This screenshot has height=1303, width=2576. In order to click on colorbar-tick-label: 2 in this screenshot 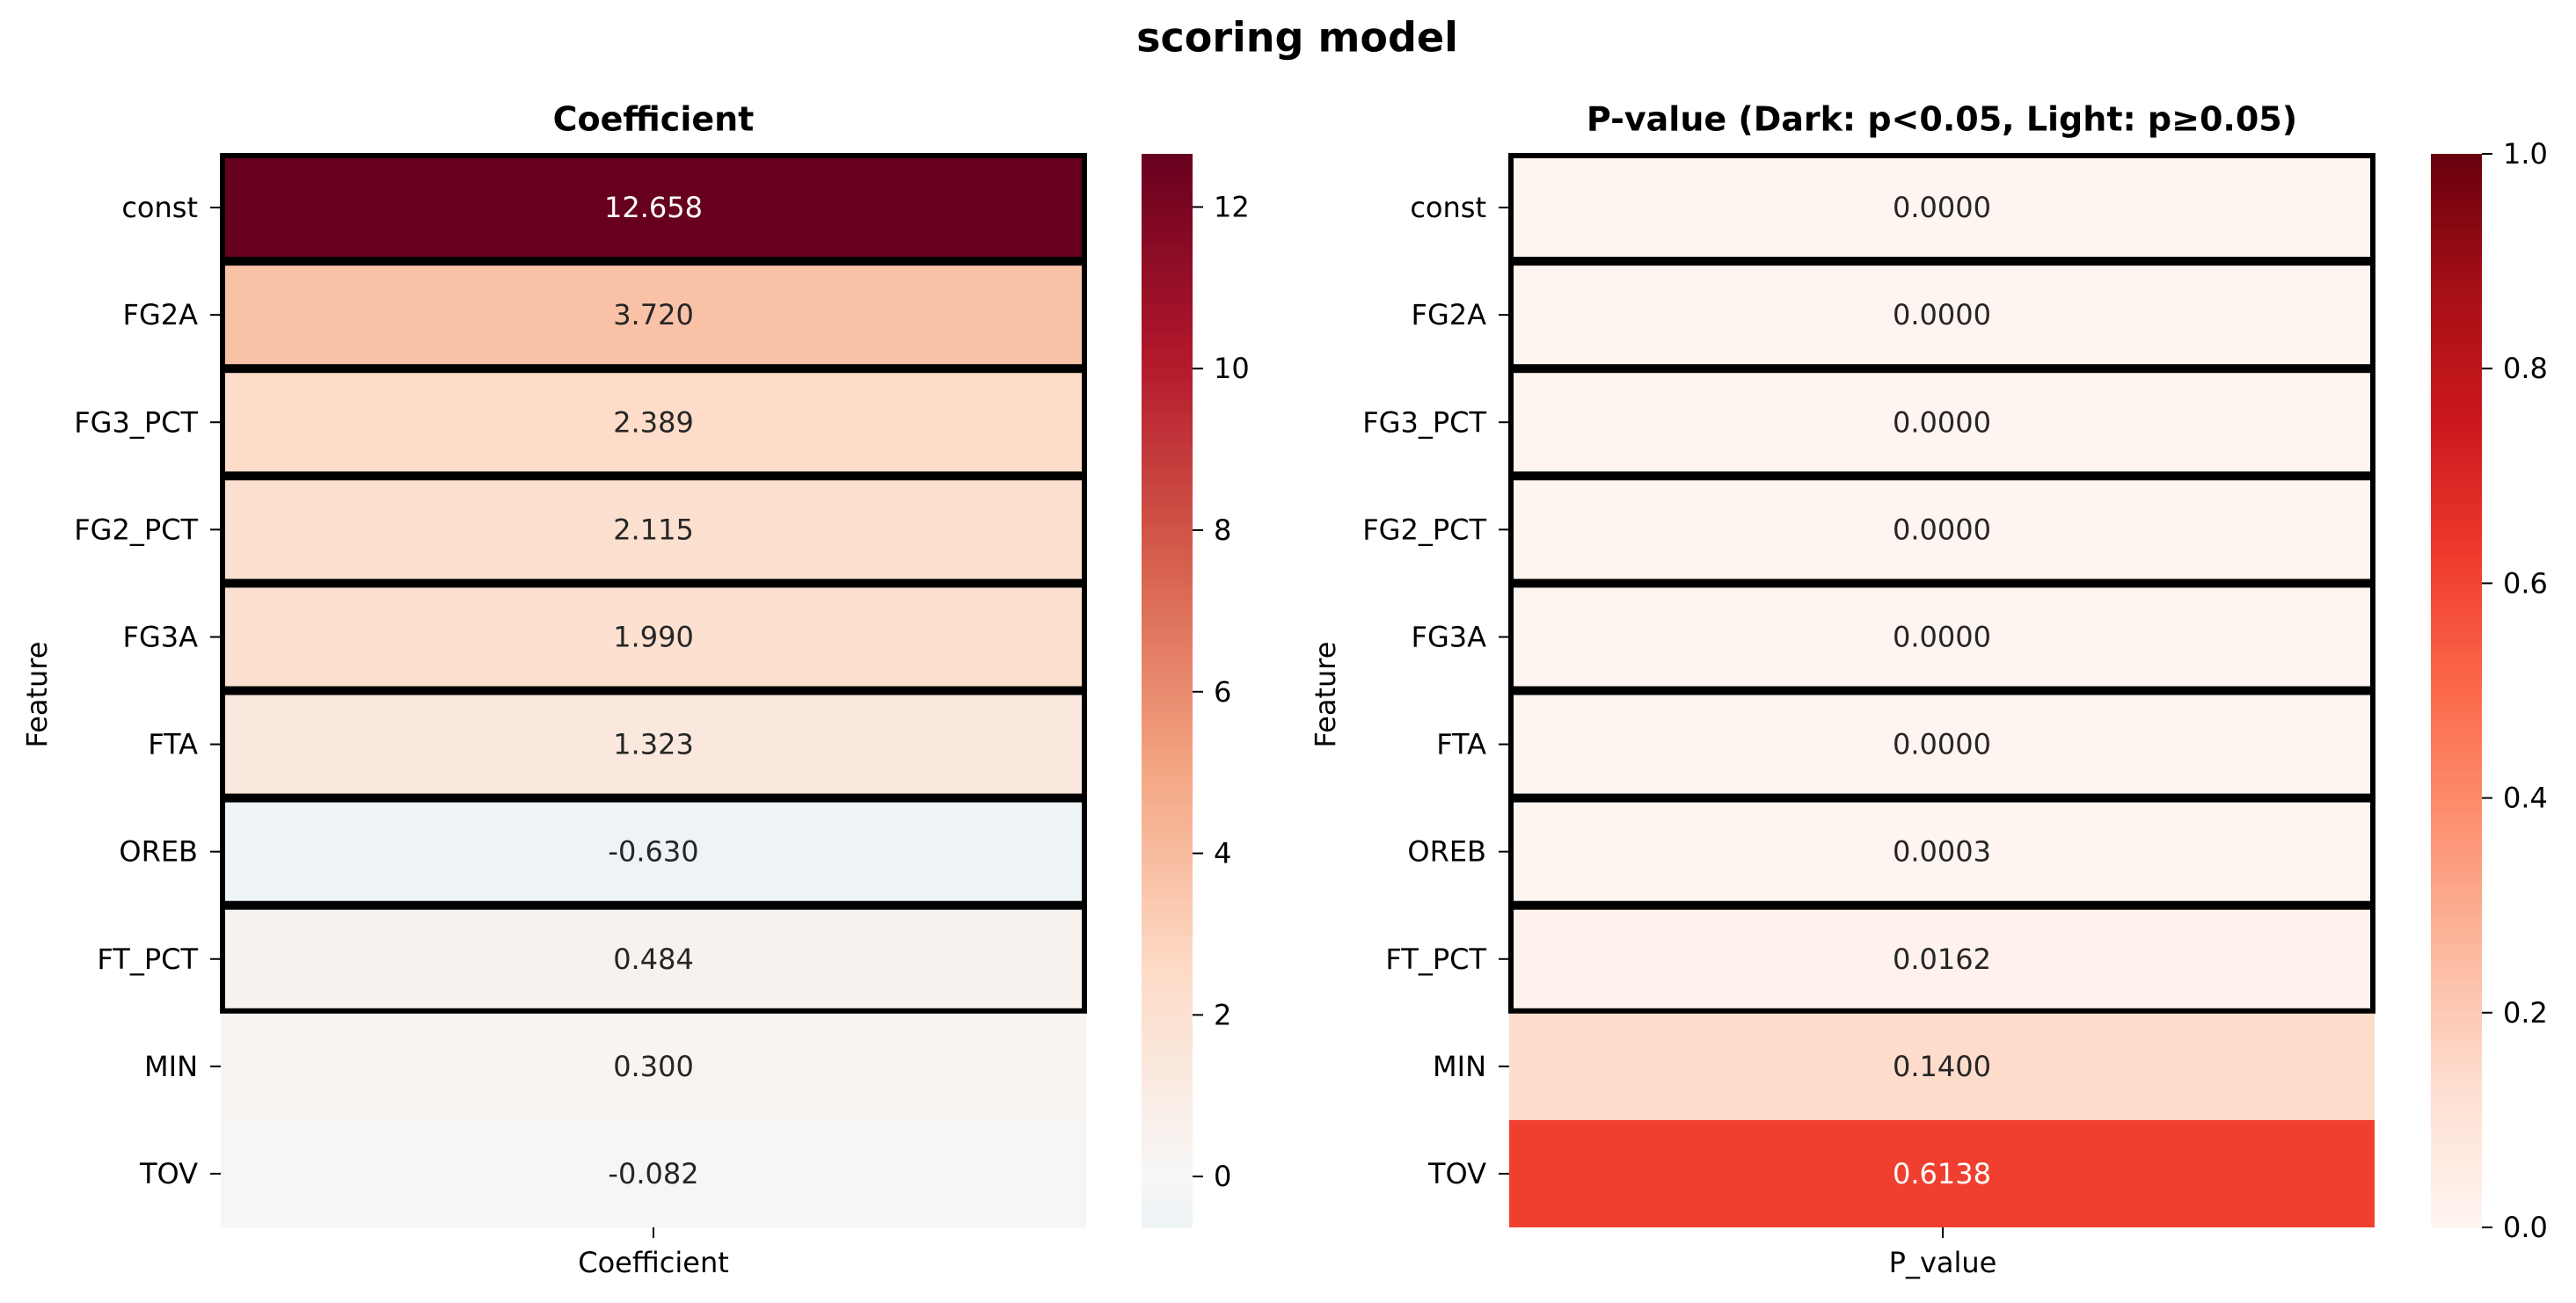, I will do `click(1222, 1014)`.